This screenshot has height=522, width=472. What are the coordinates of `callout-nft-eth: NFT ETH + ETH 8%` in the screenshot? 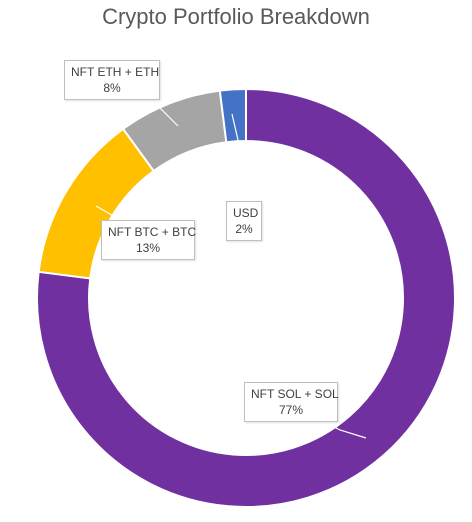 It's located at (112, 80).